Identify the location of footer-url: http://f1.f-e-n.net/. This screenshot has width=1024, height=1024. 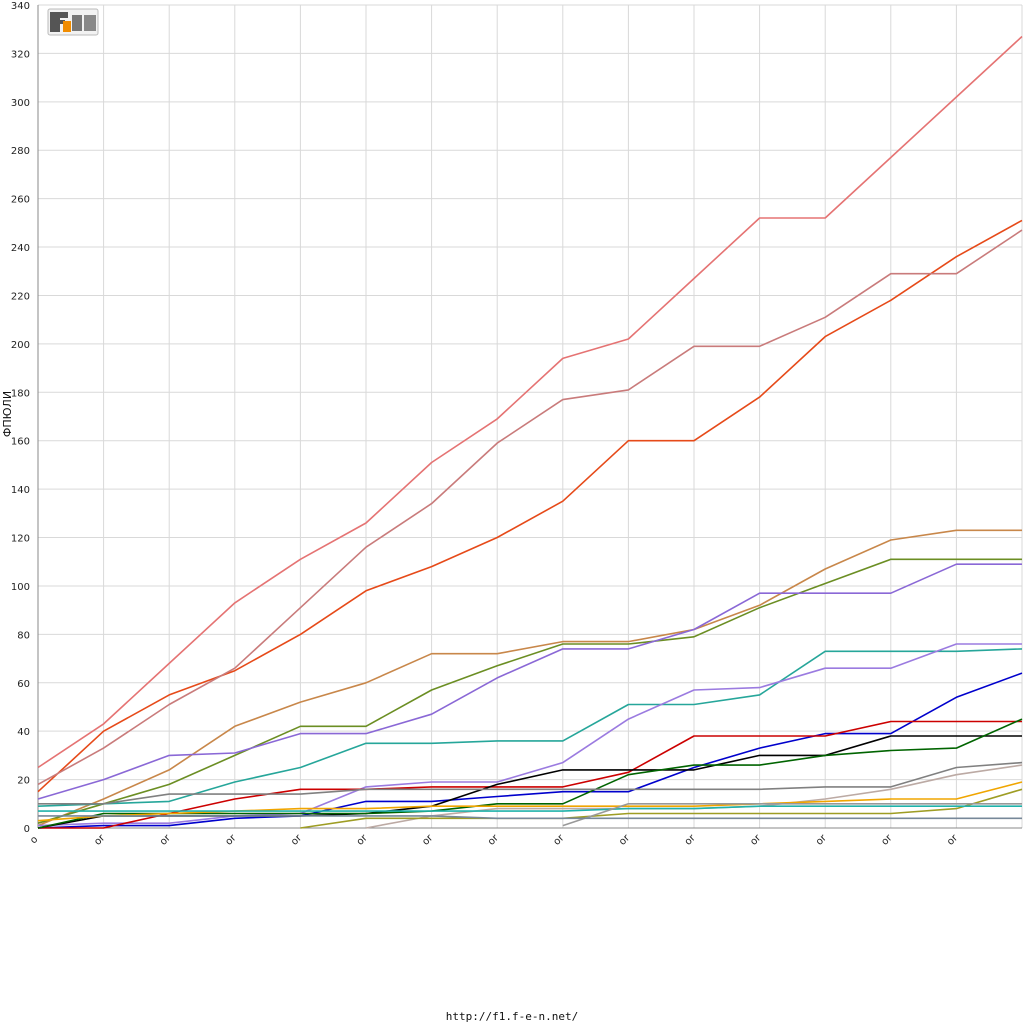
(512, 1016).